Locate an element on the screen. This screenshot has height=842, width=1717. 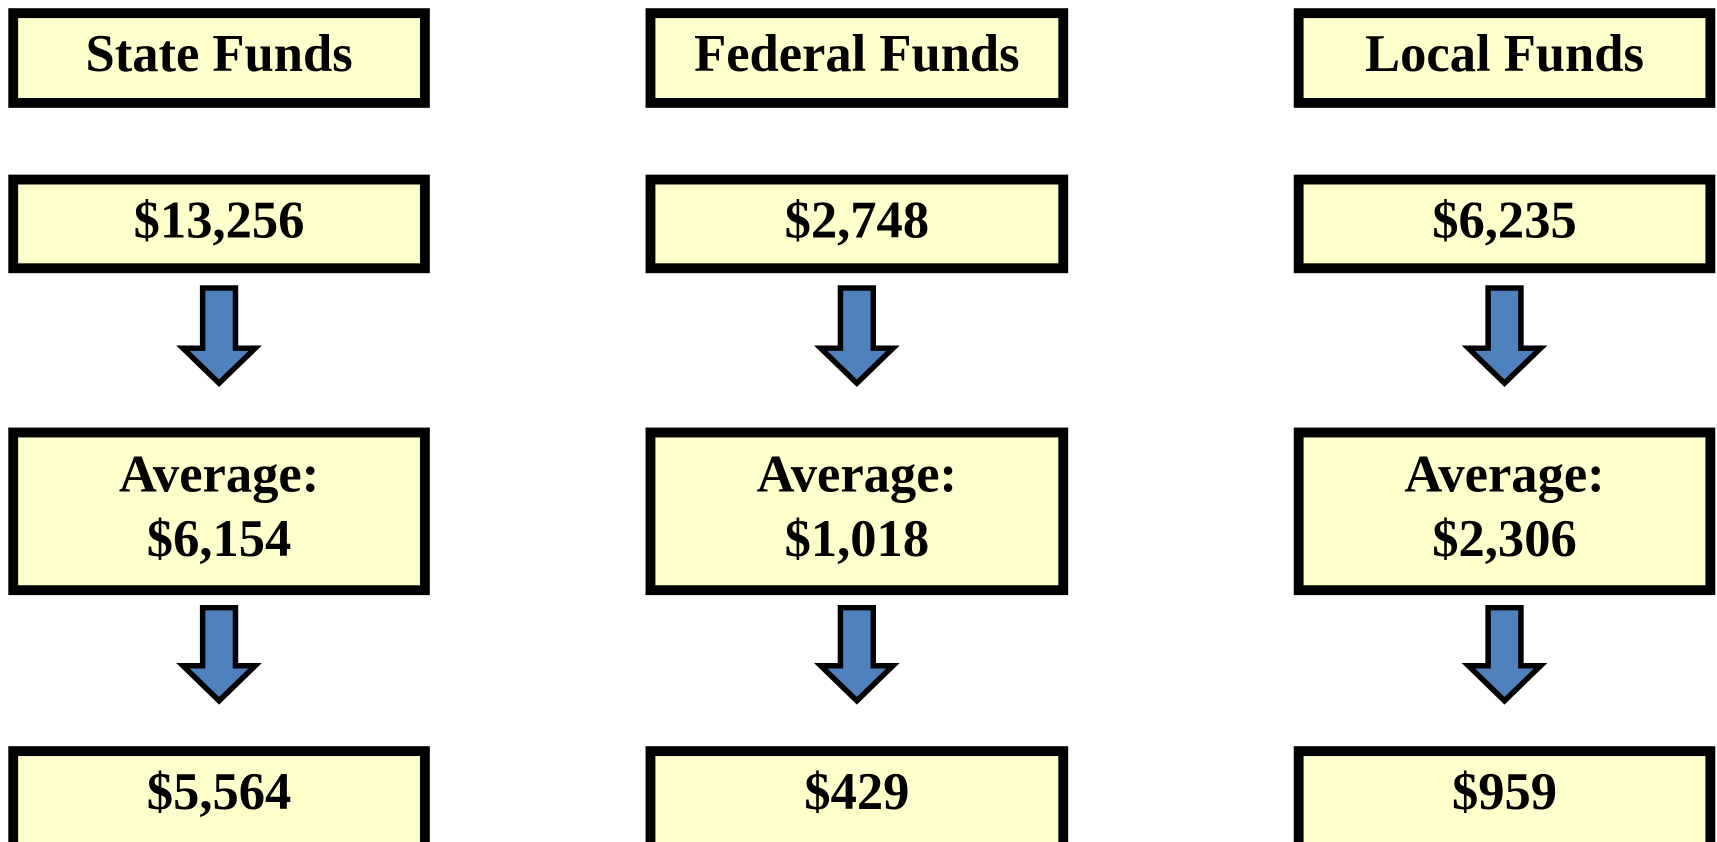
title: State Funds is located at coordinates (218, 54).